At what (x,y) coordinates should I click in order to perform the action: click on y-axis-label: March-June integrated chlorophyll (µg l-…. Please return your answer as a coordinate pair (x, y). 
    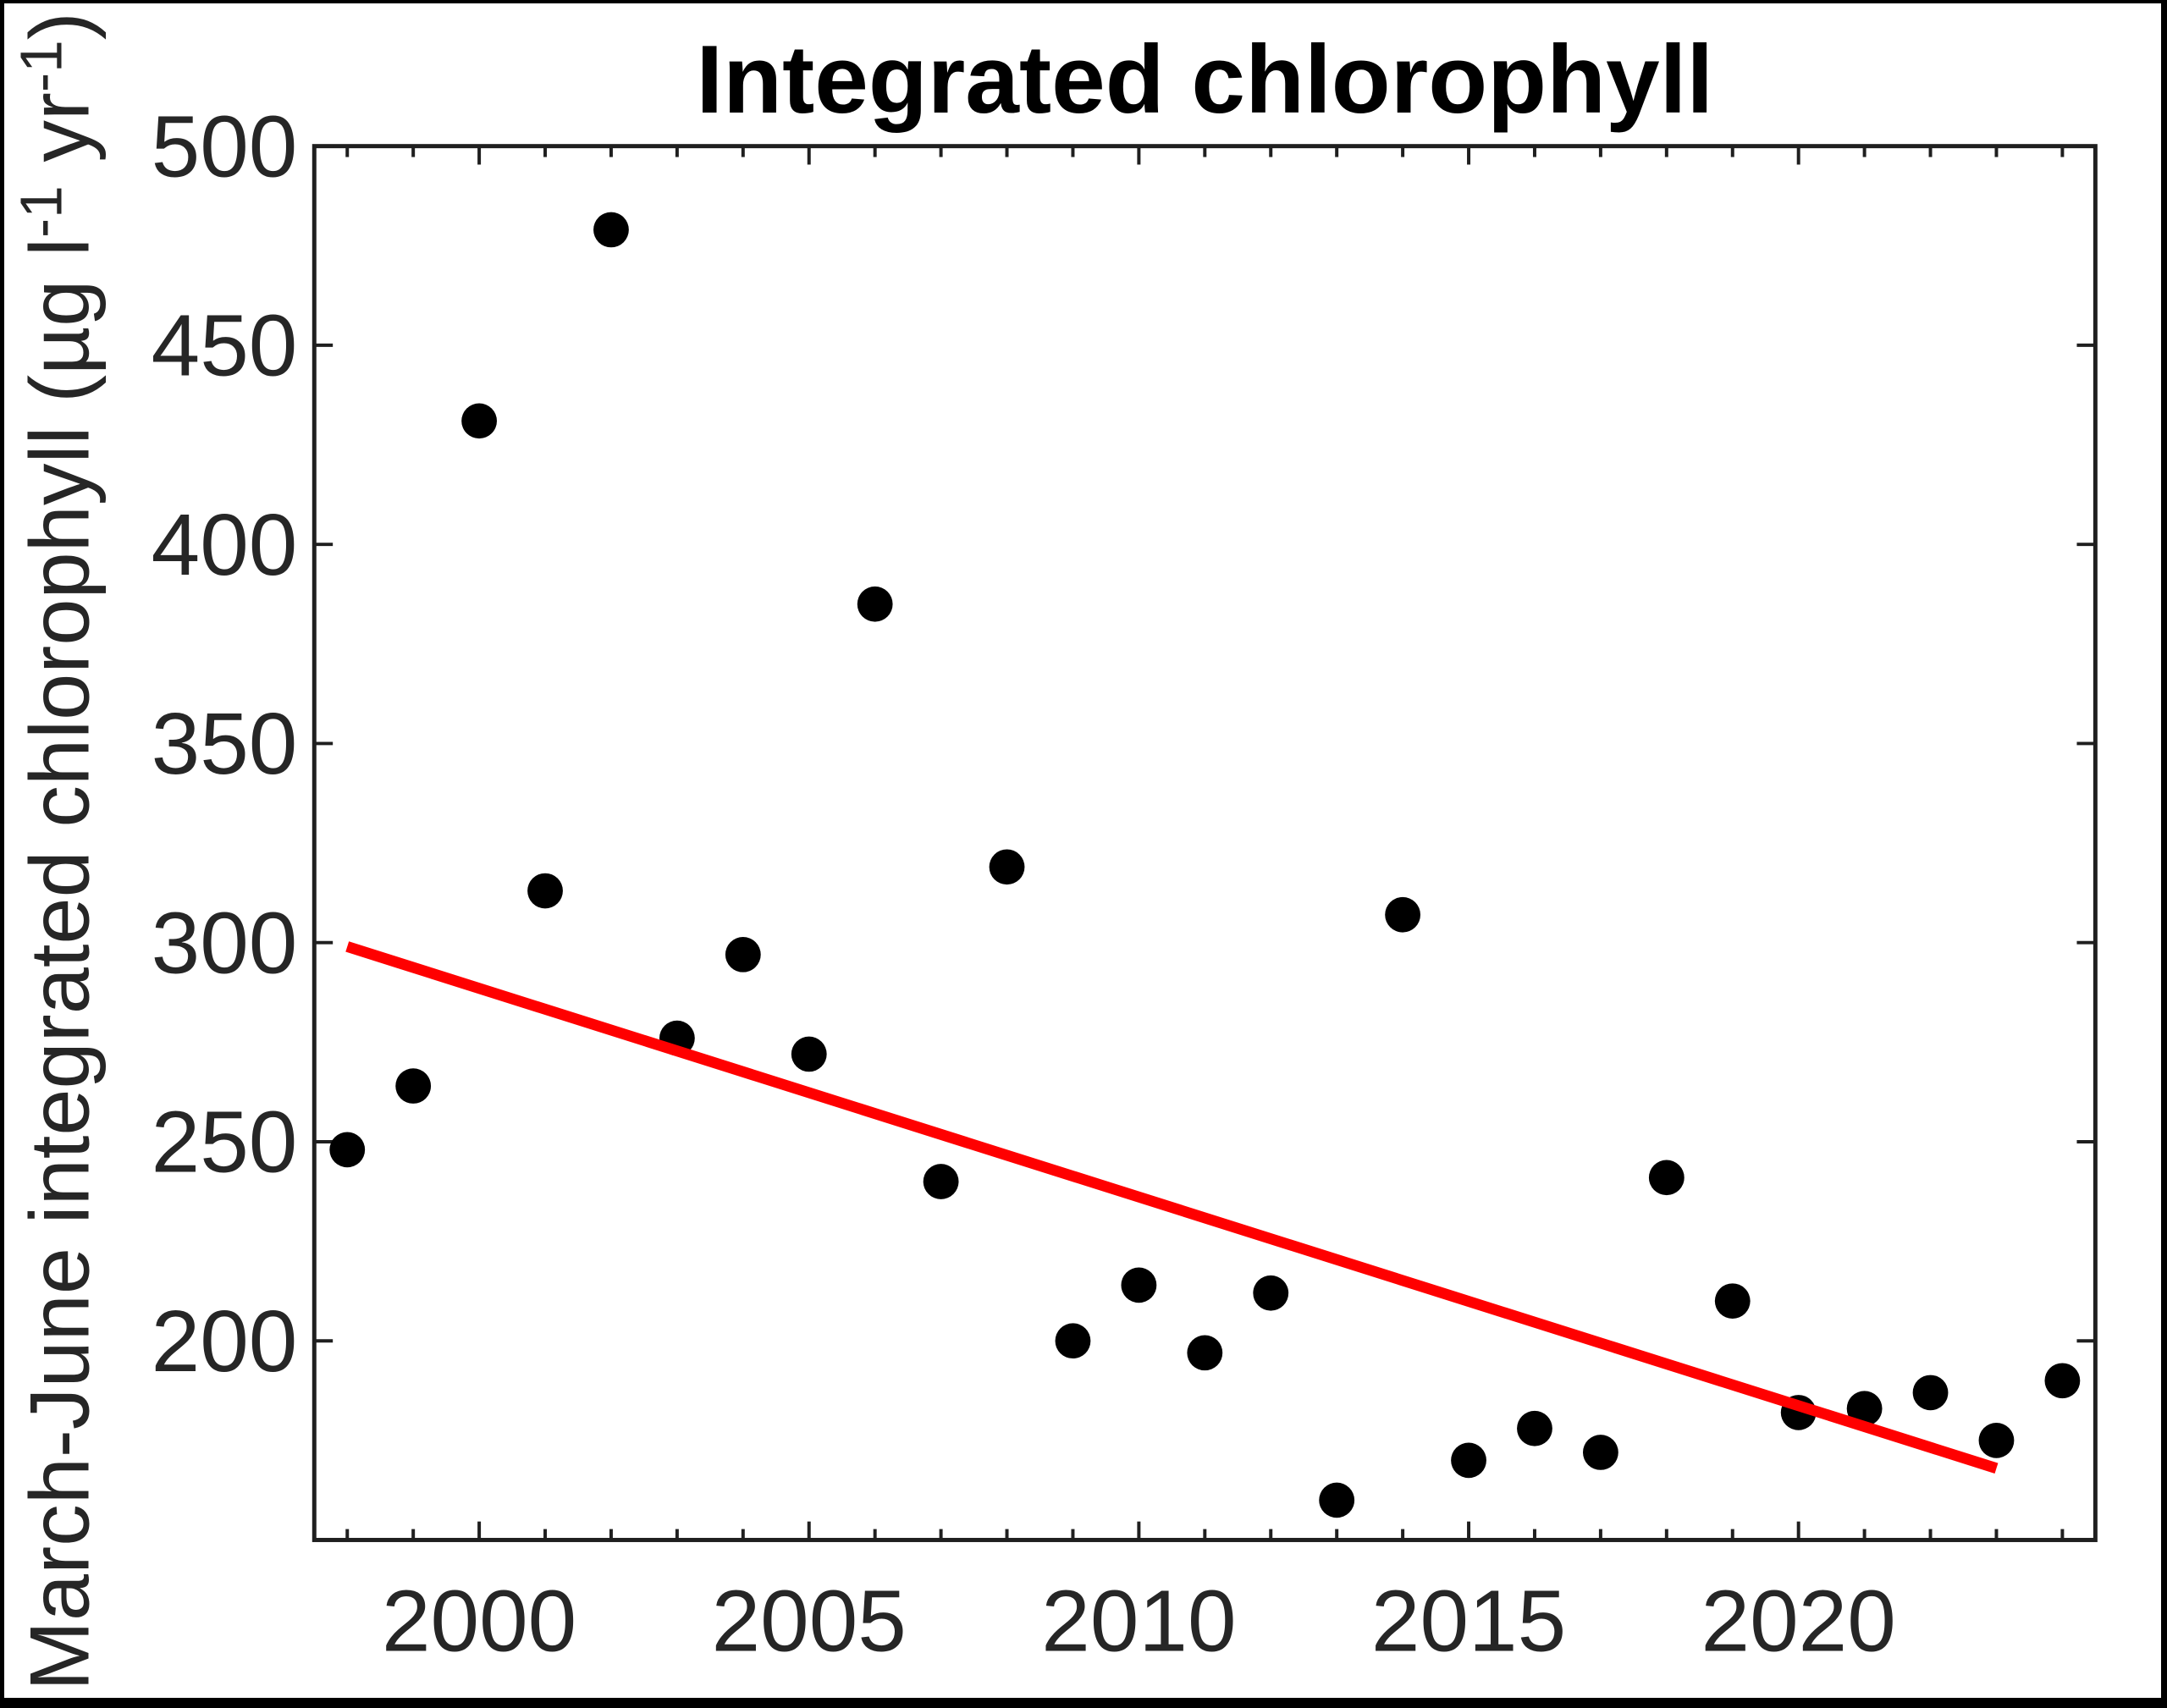
    Looking at the image, I should click on (58, 851).